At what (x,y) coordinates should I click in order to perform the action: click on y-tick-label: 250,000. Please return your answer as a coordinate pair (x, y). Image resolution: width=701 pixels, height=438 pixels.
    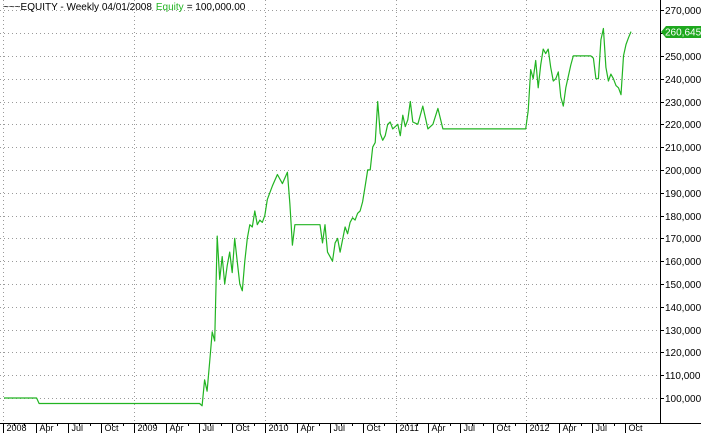
    Looking at the image, I should click on (683, 57).